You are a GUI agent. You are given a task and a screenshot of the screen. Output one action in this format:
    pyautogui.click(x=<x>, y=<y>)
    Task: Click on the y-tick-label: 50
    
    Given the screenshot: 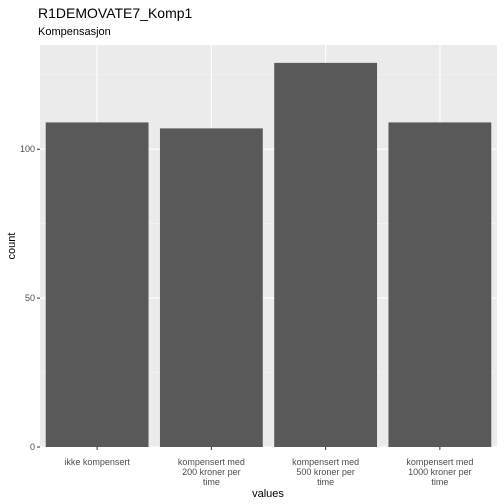 What is the action you would take?
    pyautogui.click(x=30, y=298)
    